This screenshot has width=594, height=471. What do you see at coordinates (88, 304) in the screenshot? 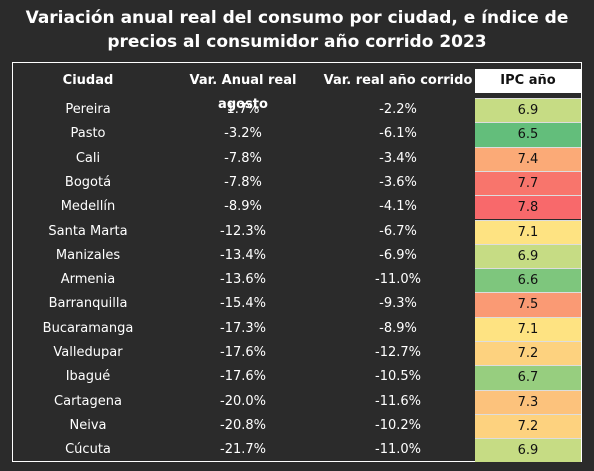
I see `table-cell: Barranquilla` at bounding box center [88, 304].